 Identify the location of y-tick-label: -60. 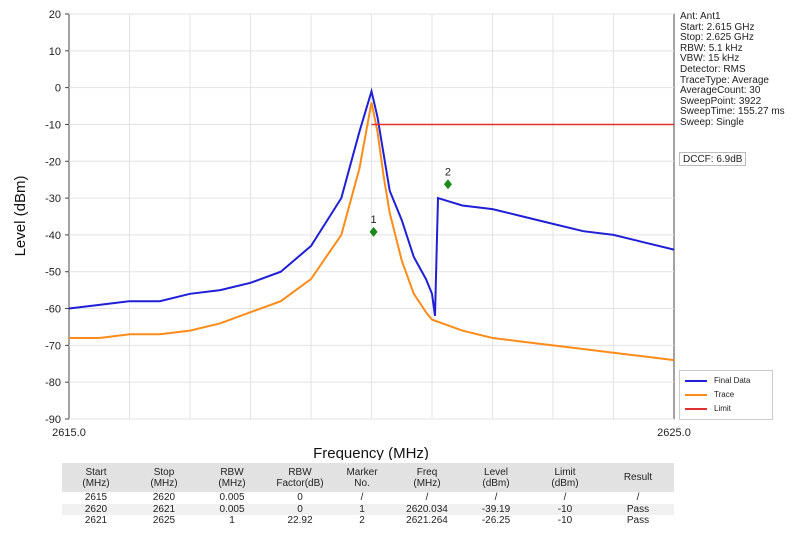
(53, 310).